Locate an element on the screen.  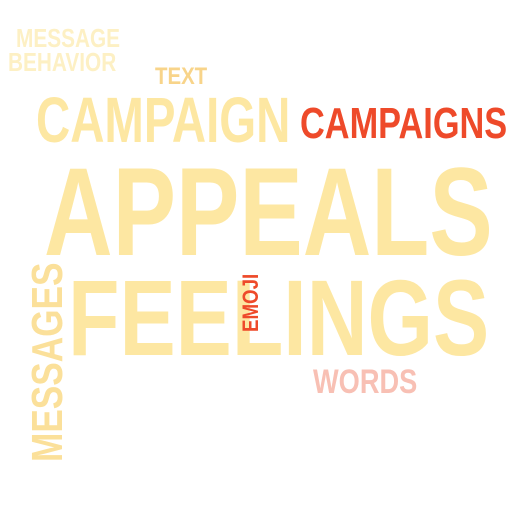
word-behavior: BEHAVIOR is located at coordinates (62, 62).